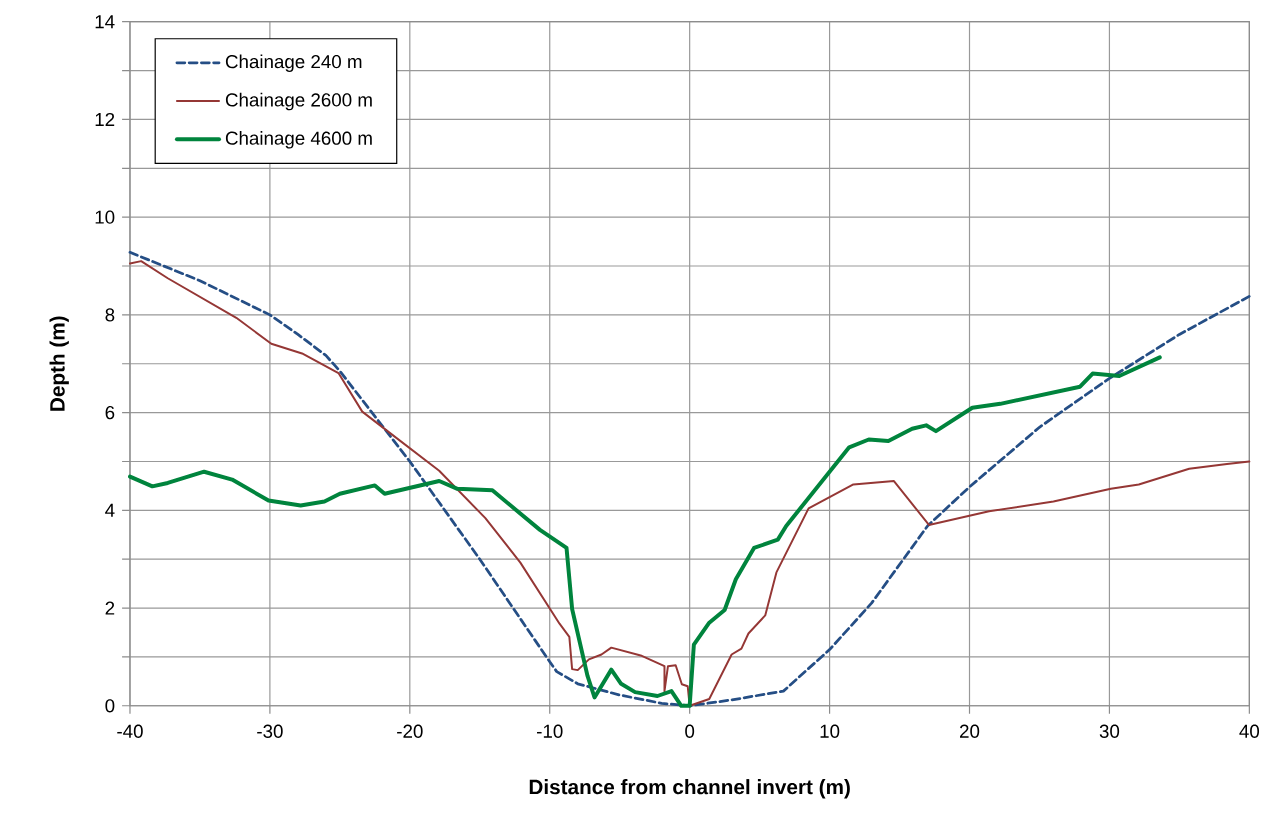 The image size is (1277, 819). What do you see at coordinates (293, 63) in the screenshot?
I see `legend-label: Chainage 240 m` at bounding box center [293, 63].